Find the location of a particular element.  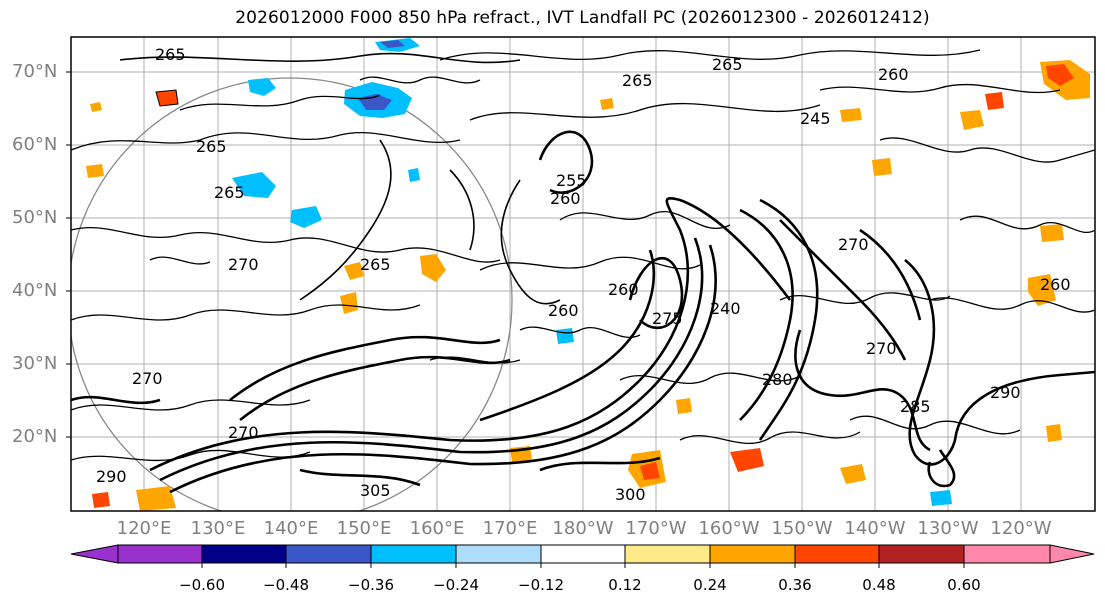

lon-label: 140°W is located at coordinates (875, 528).